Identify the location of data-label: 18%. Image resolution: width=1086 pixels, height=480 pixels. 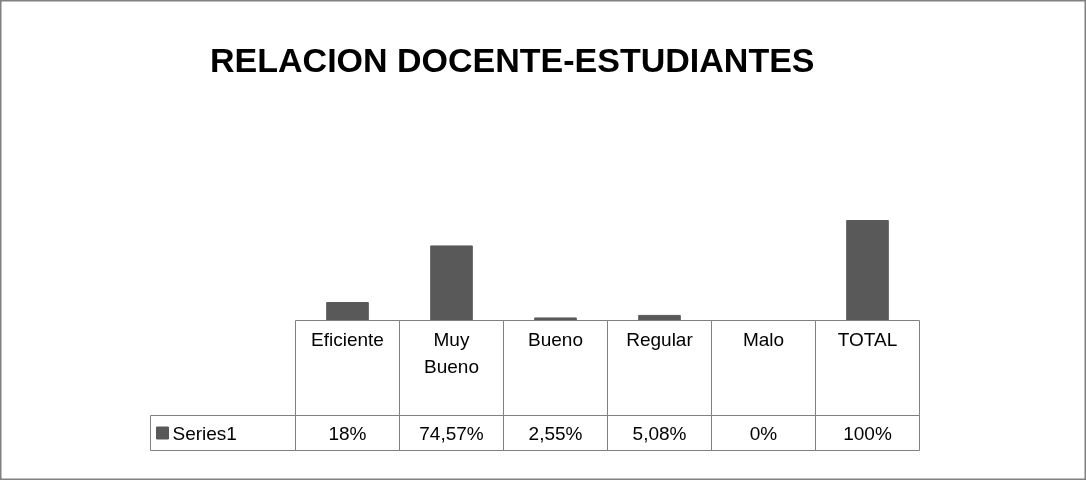
(347, 433).